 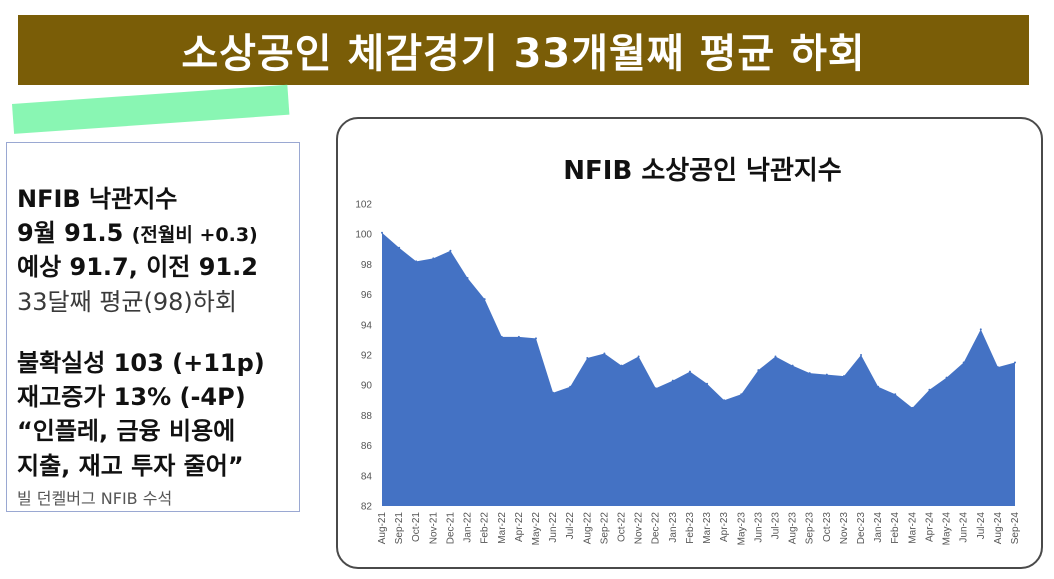 What do you see at coordinates (895, 528) in the screenshot?
I see `x-tick-label: Feb-24` at bounding box center [895, 528].